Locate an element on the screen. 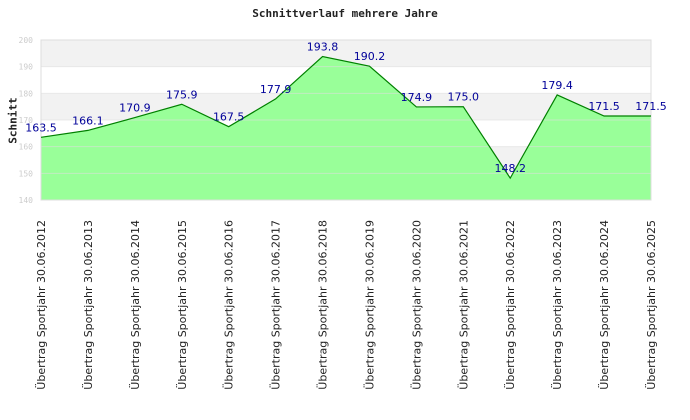 The height and width of the screenshot is (420, 690). data-label: 177.9 is located at coordinates (276, 89).